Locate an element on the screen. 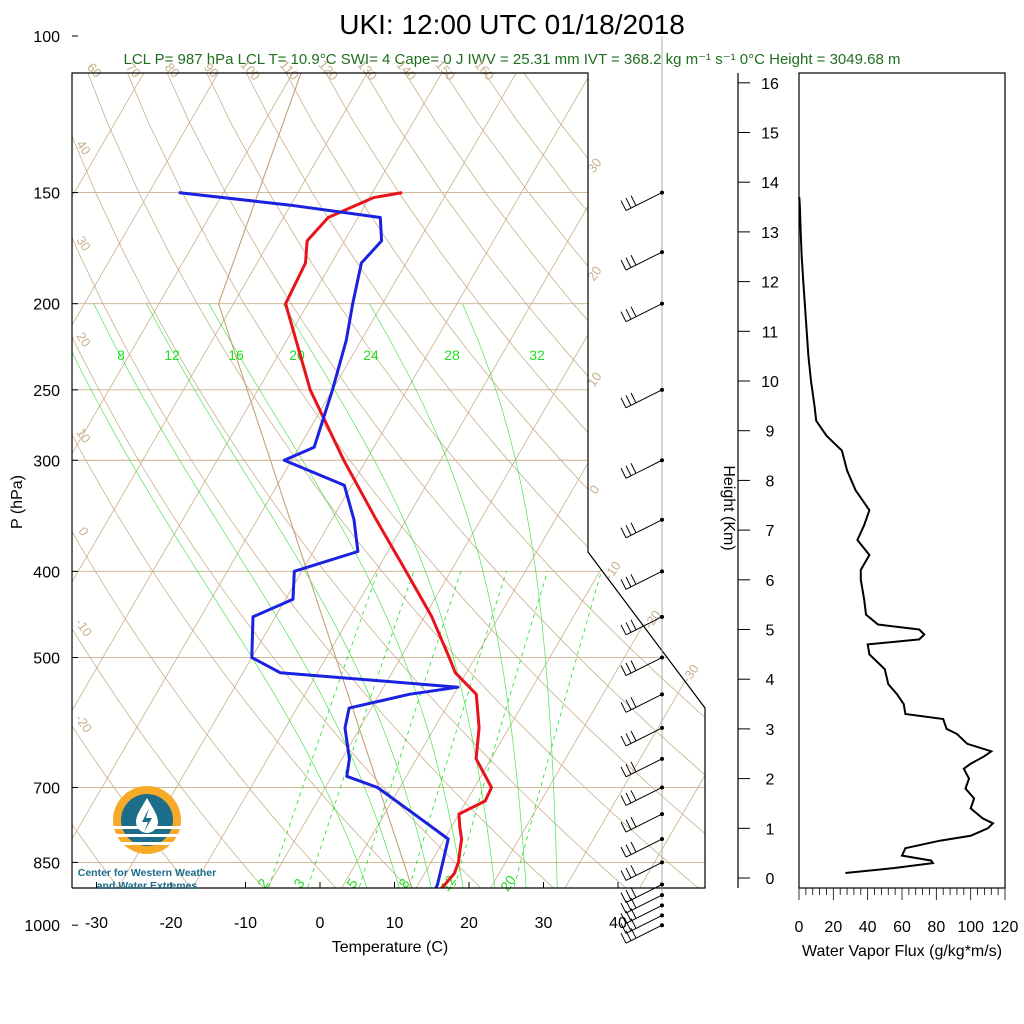 The width and height of the screenshot is (1024, 1024). height-tick-label: 13 is located at coordinates (770, 233).